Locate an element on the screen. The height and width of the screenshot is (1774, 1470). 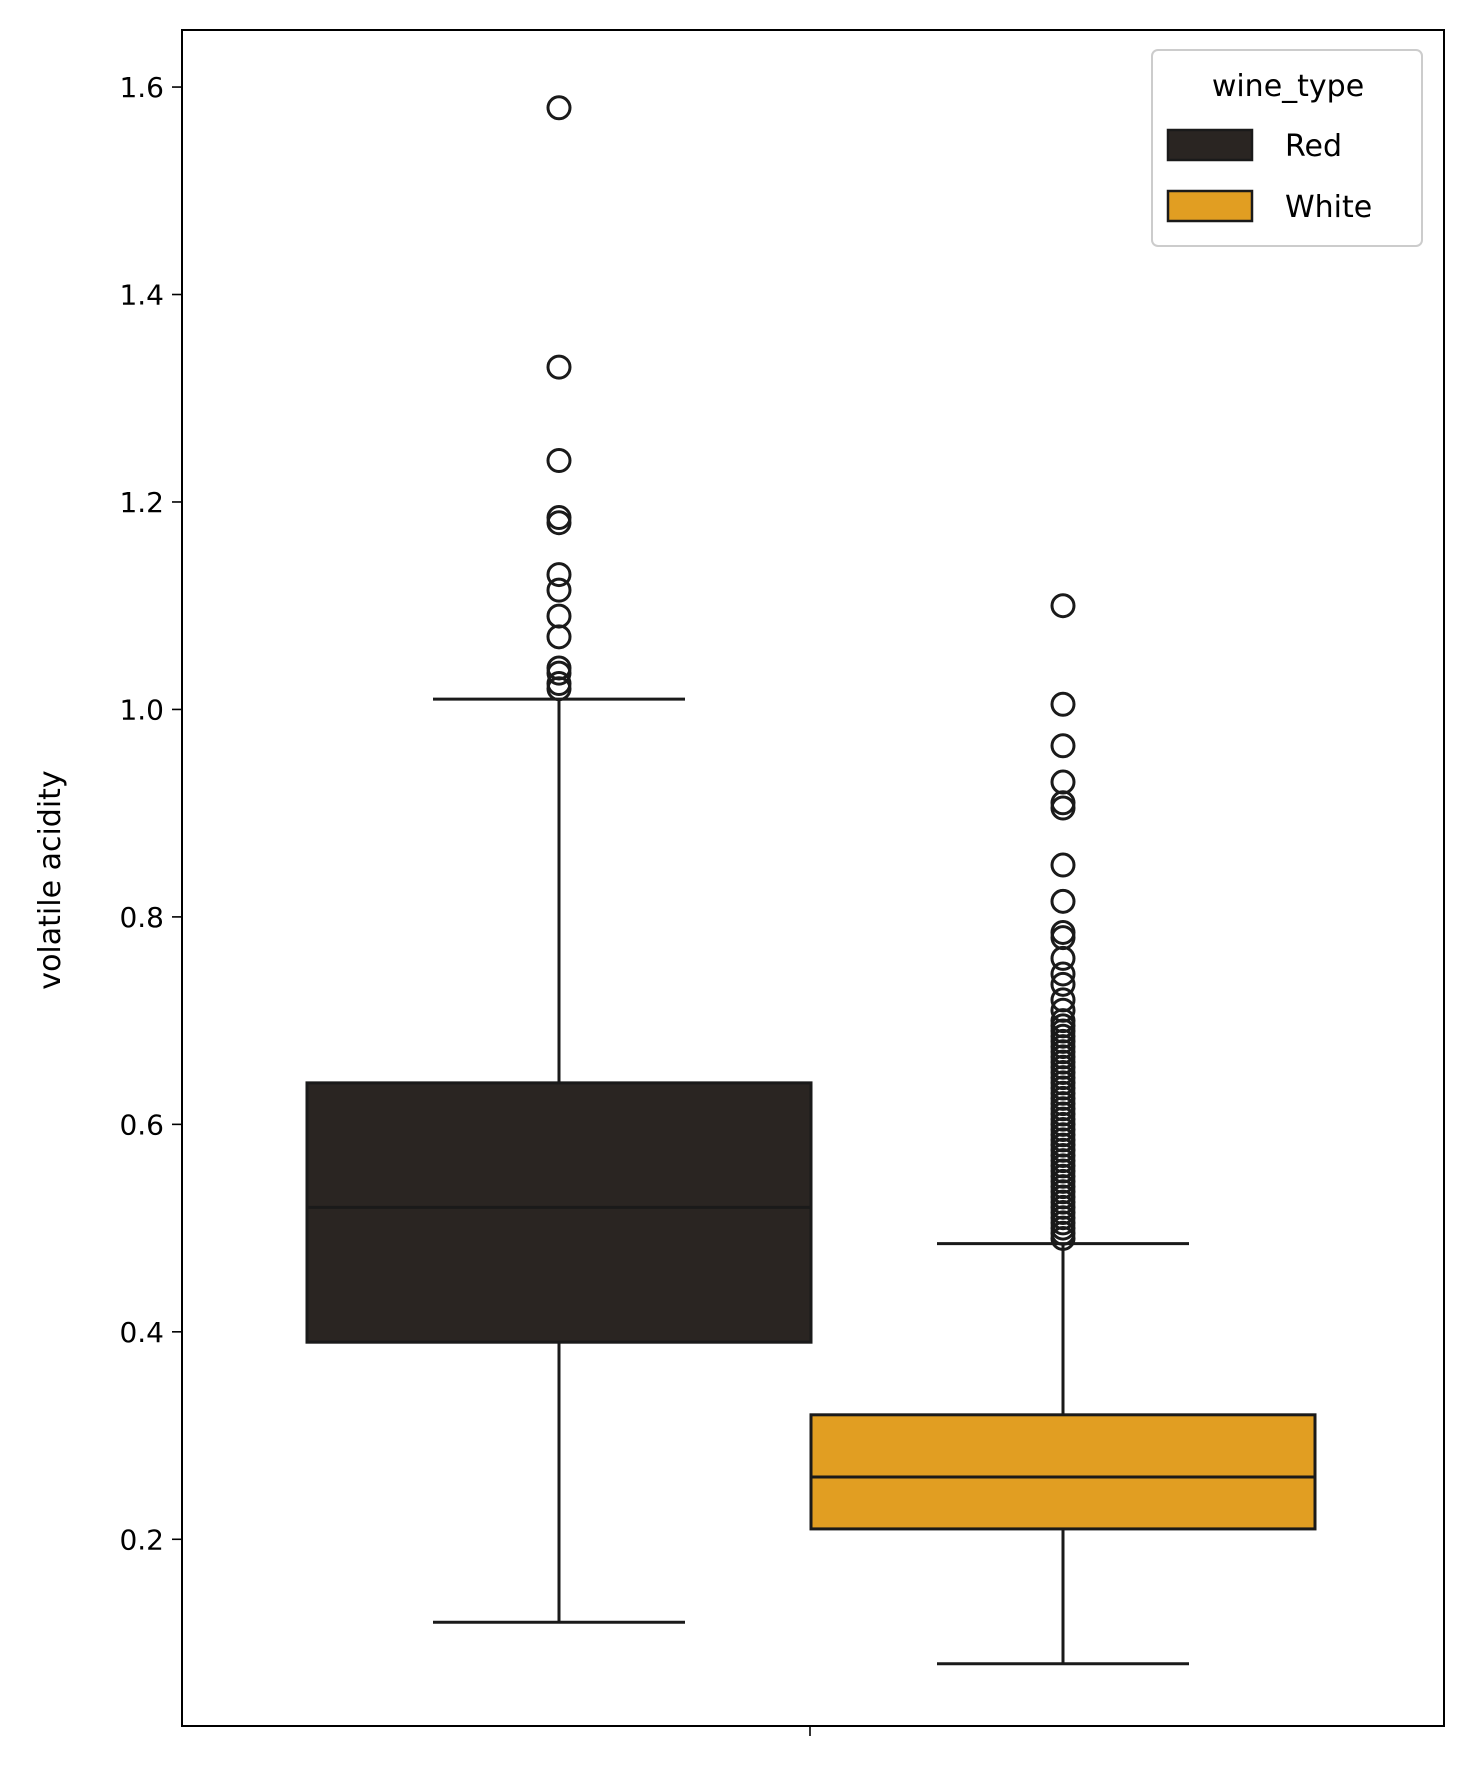
y-tick-label: 0.8 is located at coordinates (141, 917).